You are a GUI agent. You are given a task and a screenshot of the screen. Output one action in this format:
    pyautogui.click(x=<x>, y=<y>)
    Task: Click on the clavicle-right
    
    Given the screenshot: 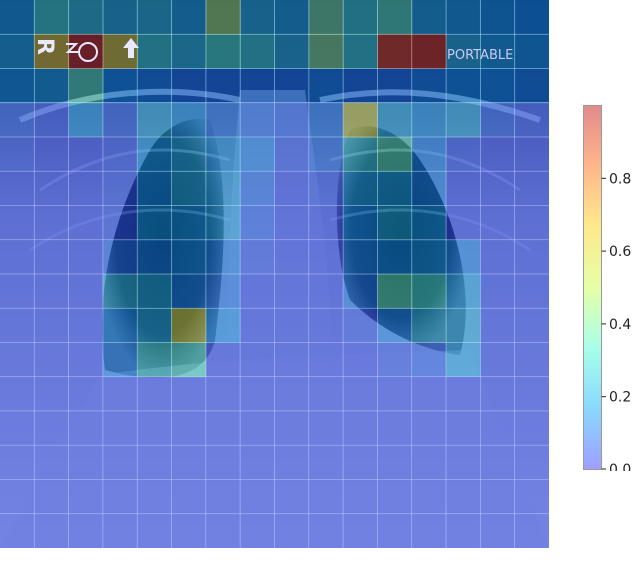 What is the action you would take?
    pyautogui.click(x=129, y=105)
    